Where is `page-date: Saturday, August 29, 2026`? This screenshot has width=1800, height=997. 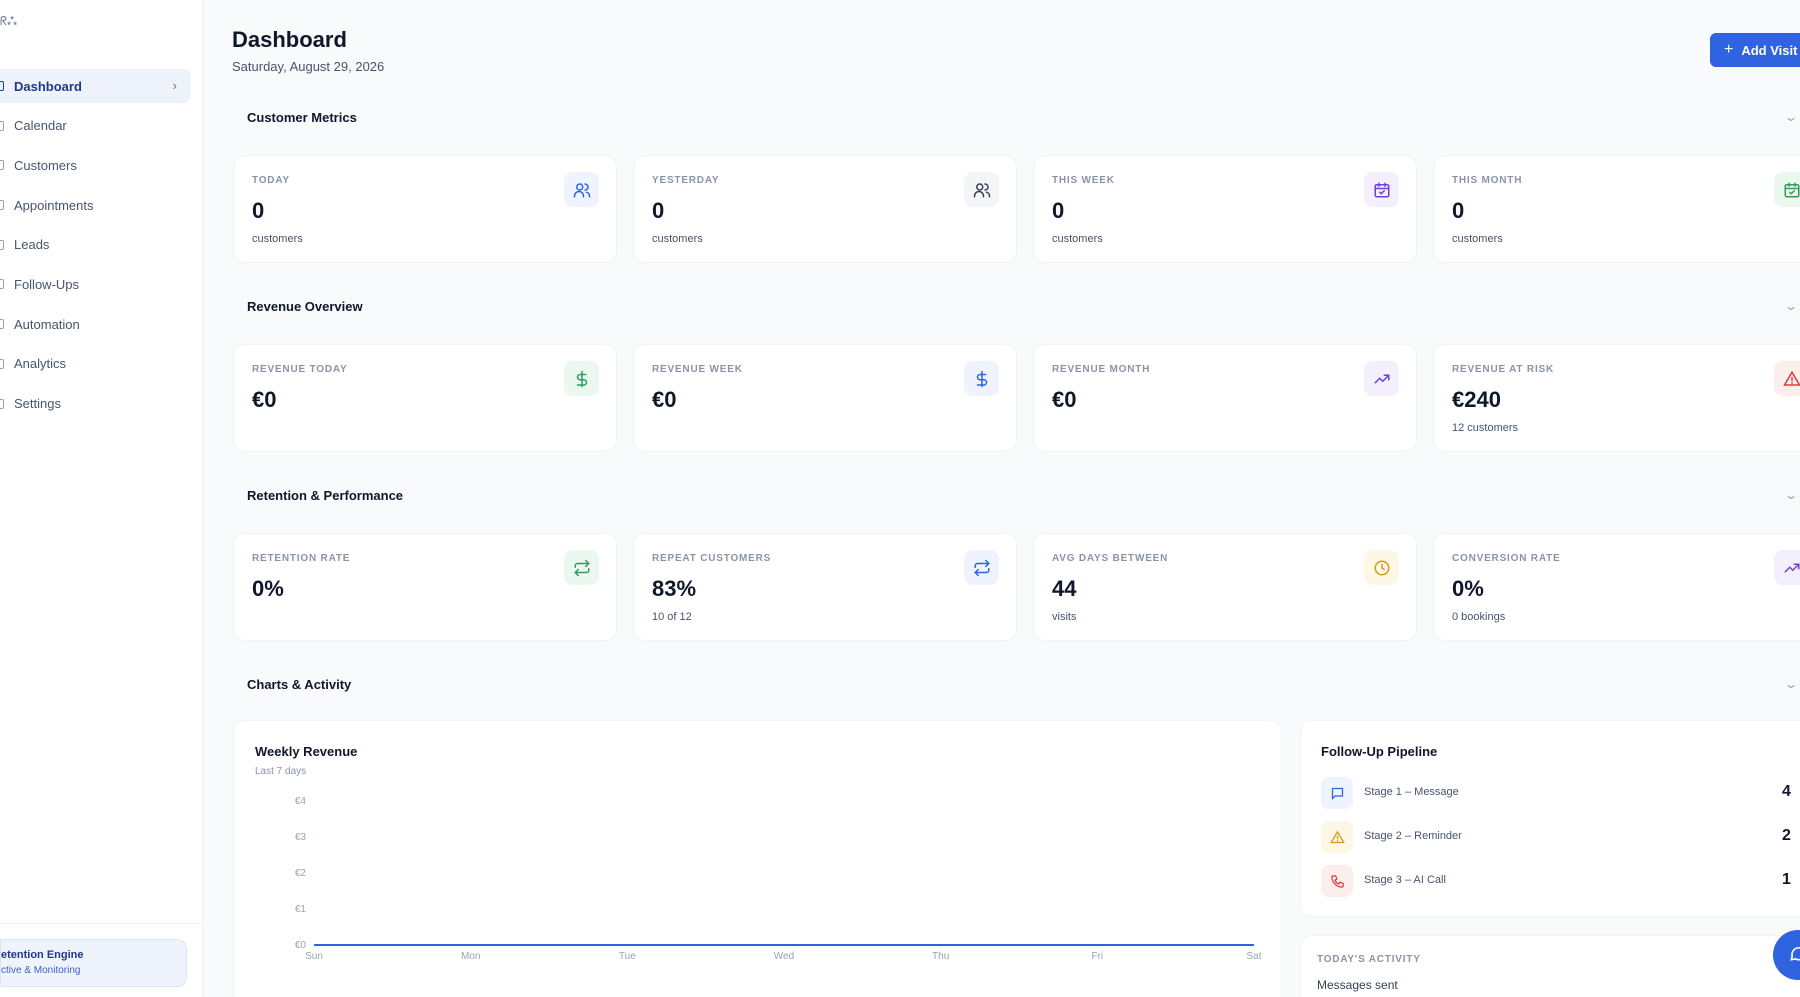 page-date: Saturday, August 29, 2026 is located at coordinates (308, 66).